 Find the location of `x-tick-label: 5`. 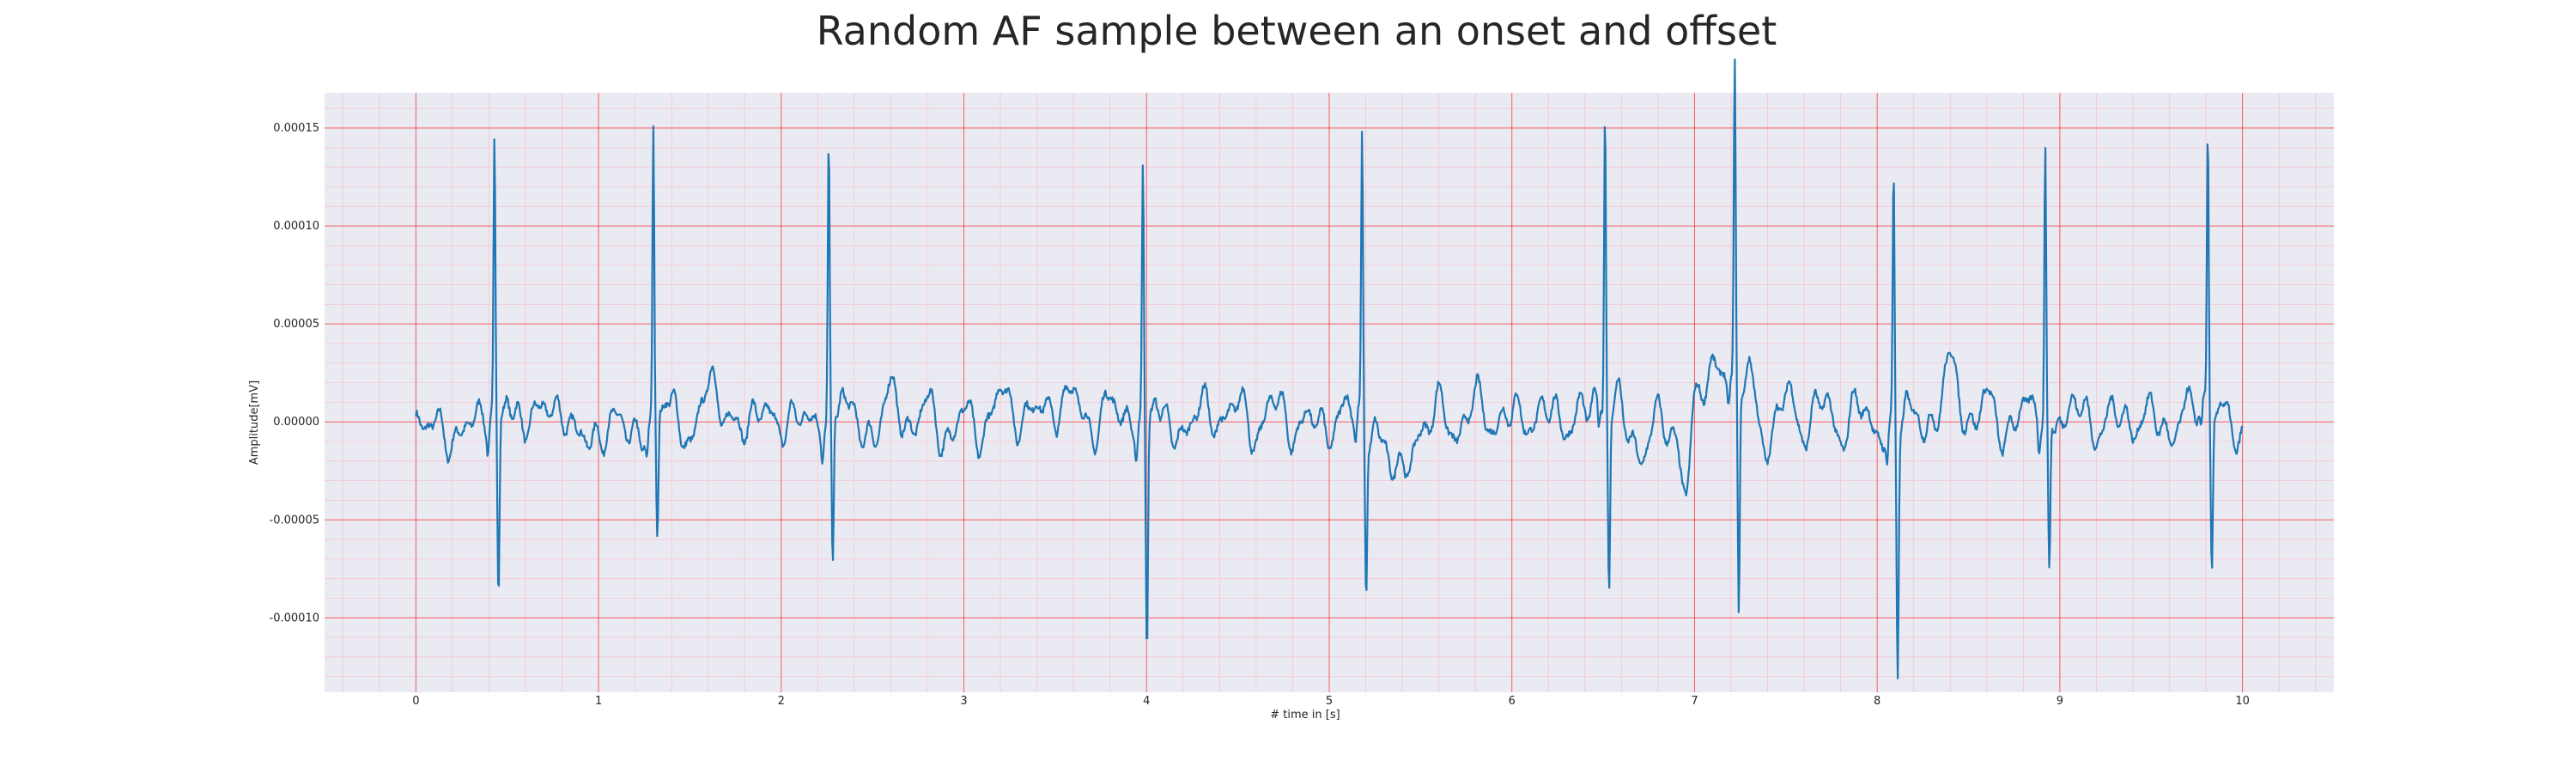

x-tick-label: 5 is located at coordinates (1330, 701).